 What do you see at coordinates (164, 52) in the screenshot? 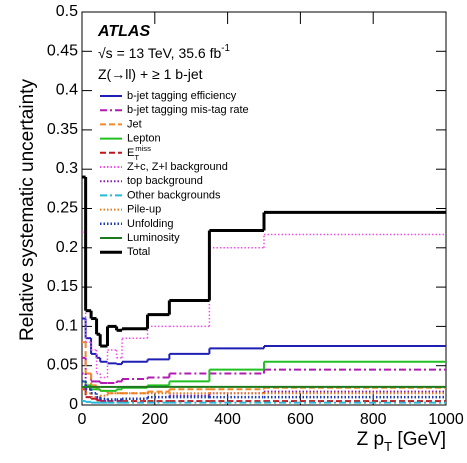
I see `energy-label: √s = 13 TeV, 35.6 fb-1` at bounding box center [164, 52].